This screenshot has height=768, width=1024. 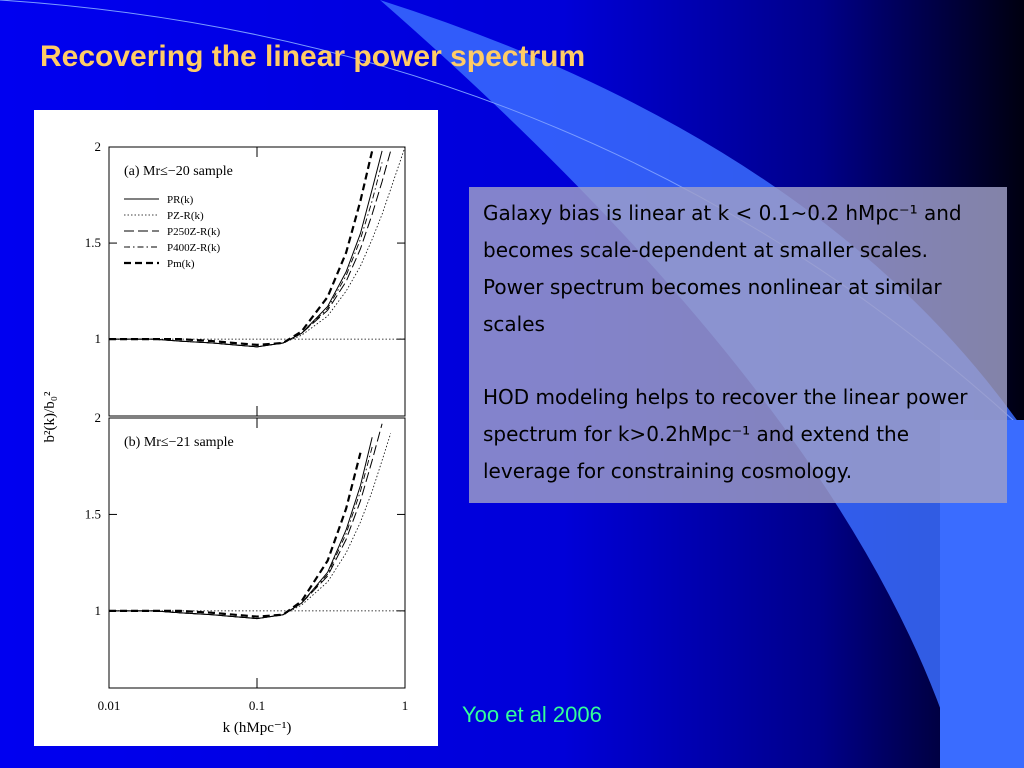 I want to click on legend-label: PR(k), so click(x=180, y=200).